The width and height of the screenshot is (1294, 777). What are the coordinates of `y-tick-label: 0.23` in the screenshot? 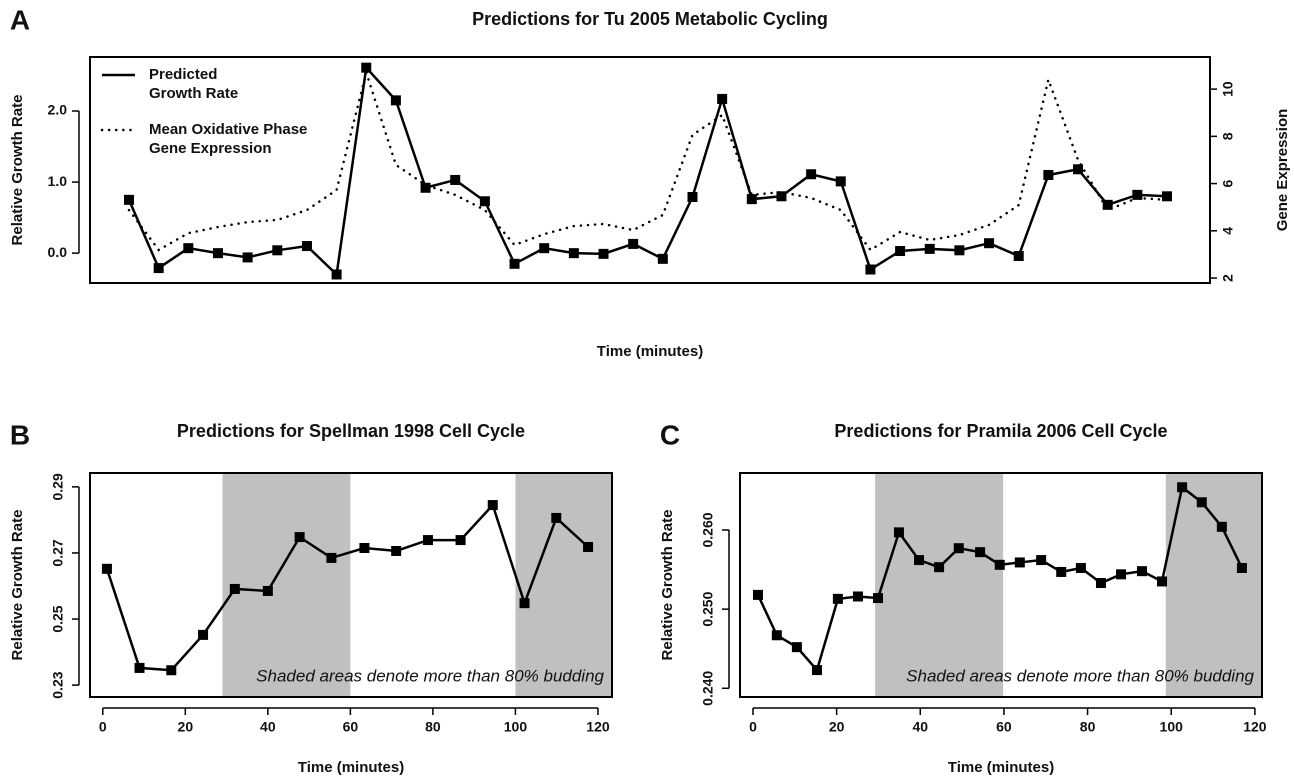 It's located at (58, 684).